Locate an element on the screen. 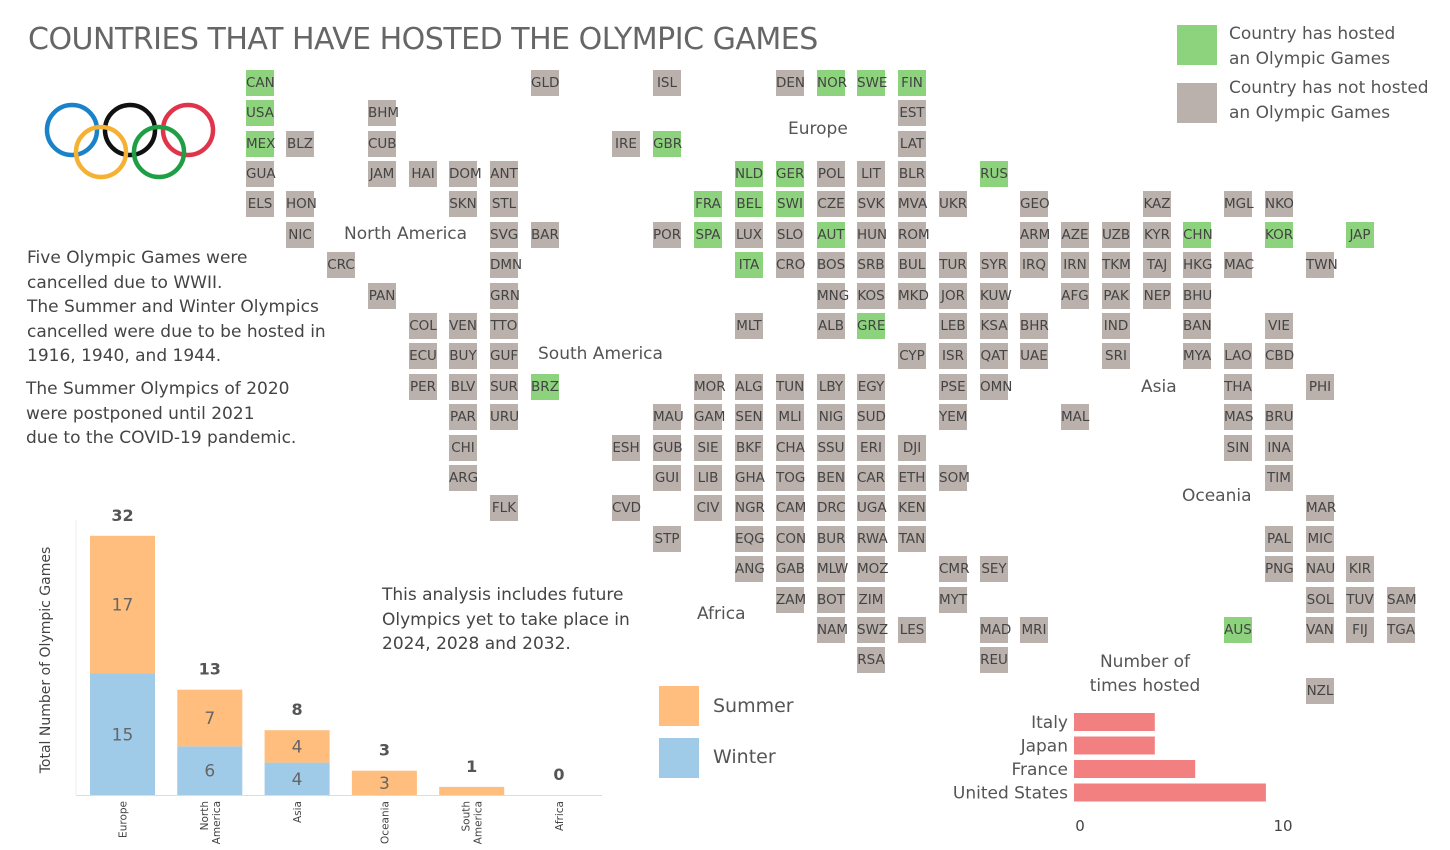 This screenshot has height=850, width=1450. country-tile-bru: BRU is located at coordinates (1279, 417).